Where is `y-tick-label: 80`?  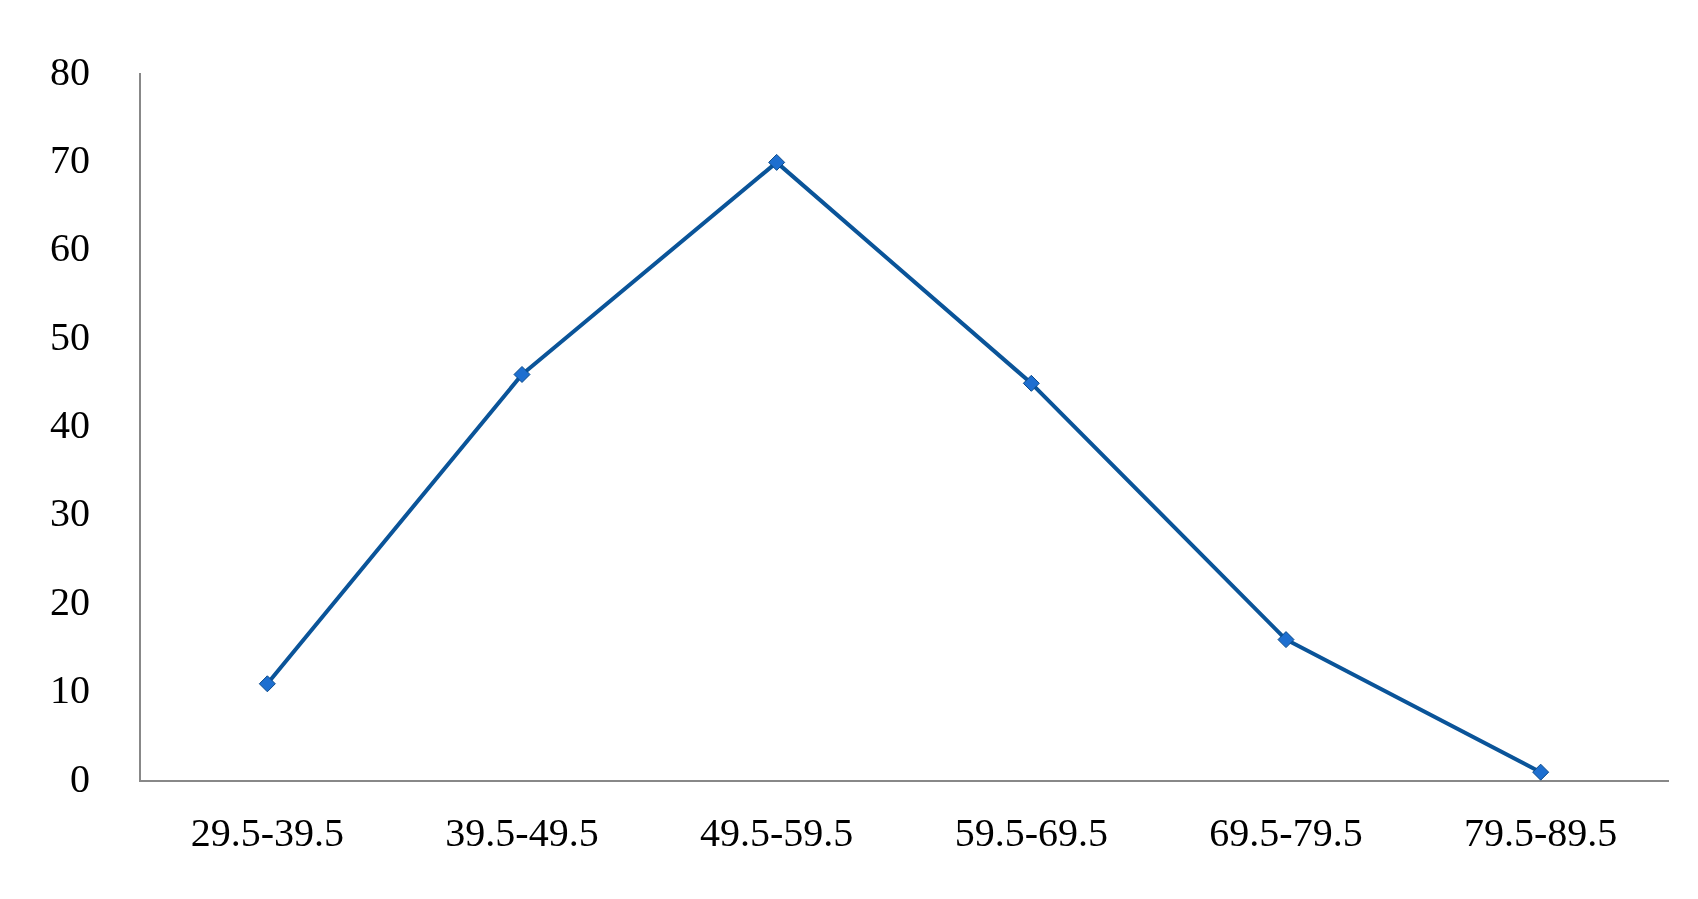
y-tick-label: 80 is located at coordinates (70, 71).